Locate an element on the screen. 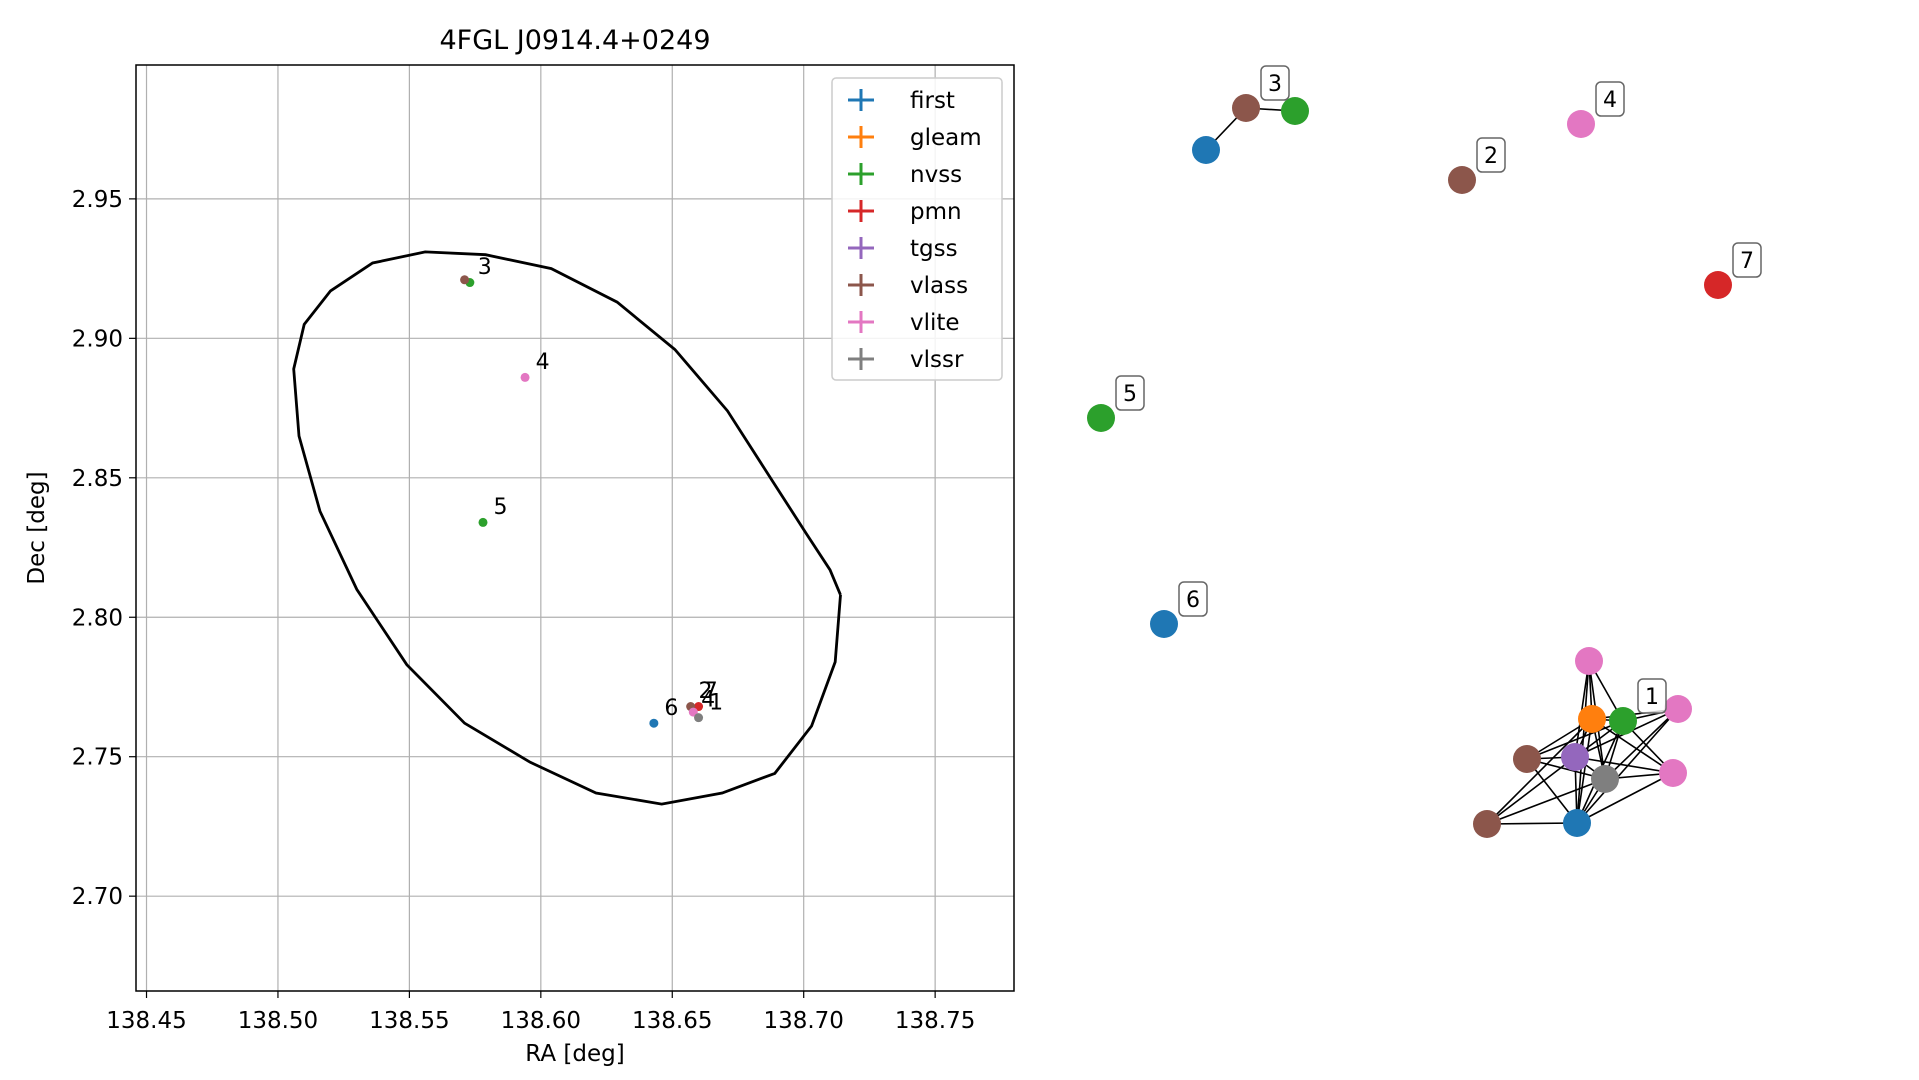 The width and height of the screenshot is (1919, 1080). legend-label-tgss: tgss is located at coordinates (934, 249).